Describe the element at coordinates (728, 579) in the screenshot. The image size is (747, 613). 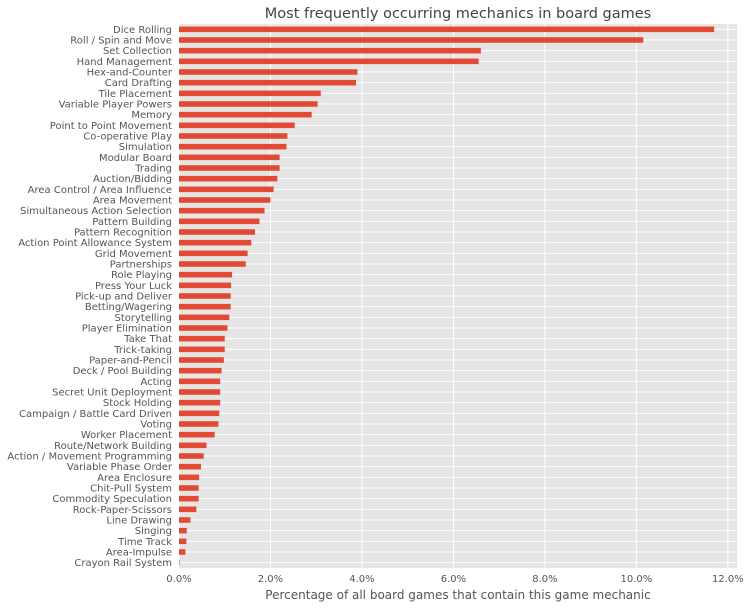
I see `x-tick-label: 12.0%` at that location.